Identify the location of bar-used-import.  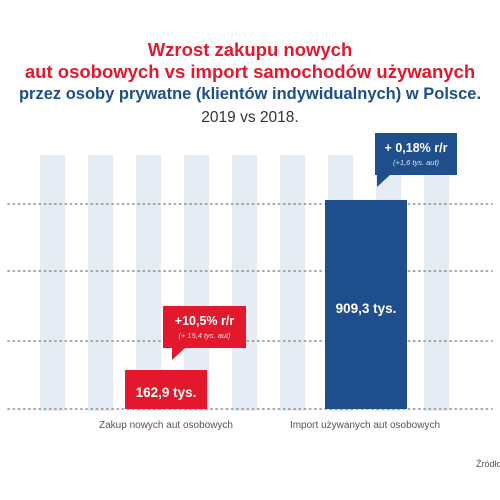
(366, 304).